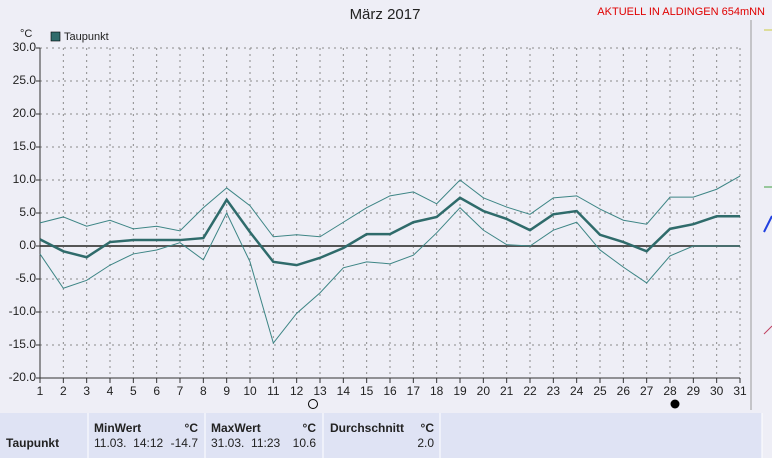 The height and width of the screenshot is (458, 772). What do you see at coordinates (226, 391) in the screenshot?
I see `x-tick-label: 9` at bounding box center [226, 391].